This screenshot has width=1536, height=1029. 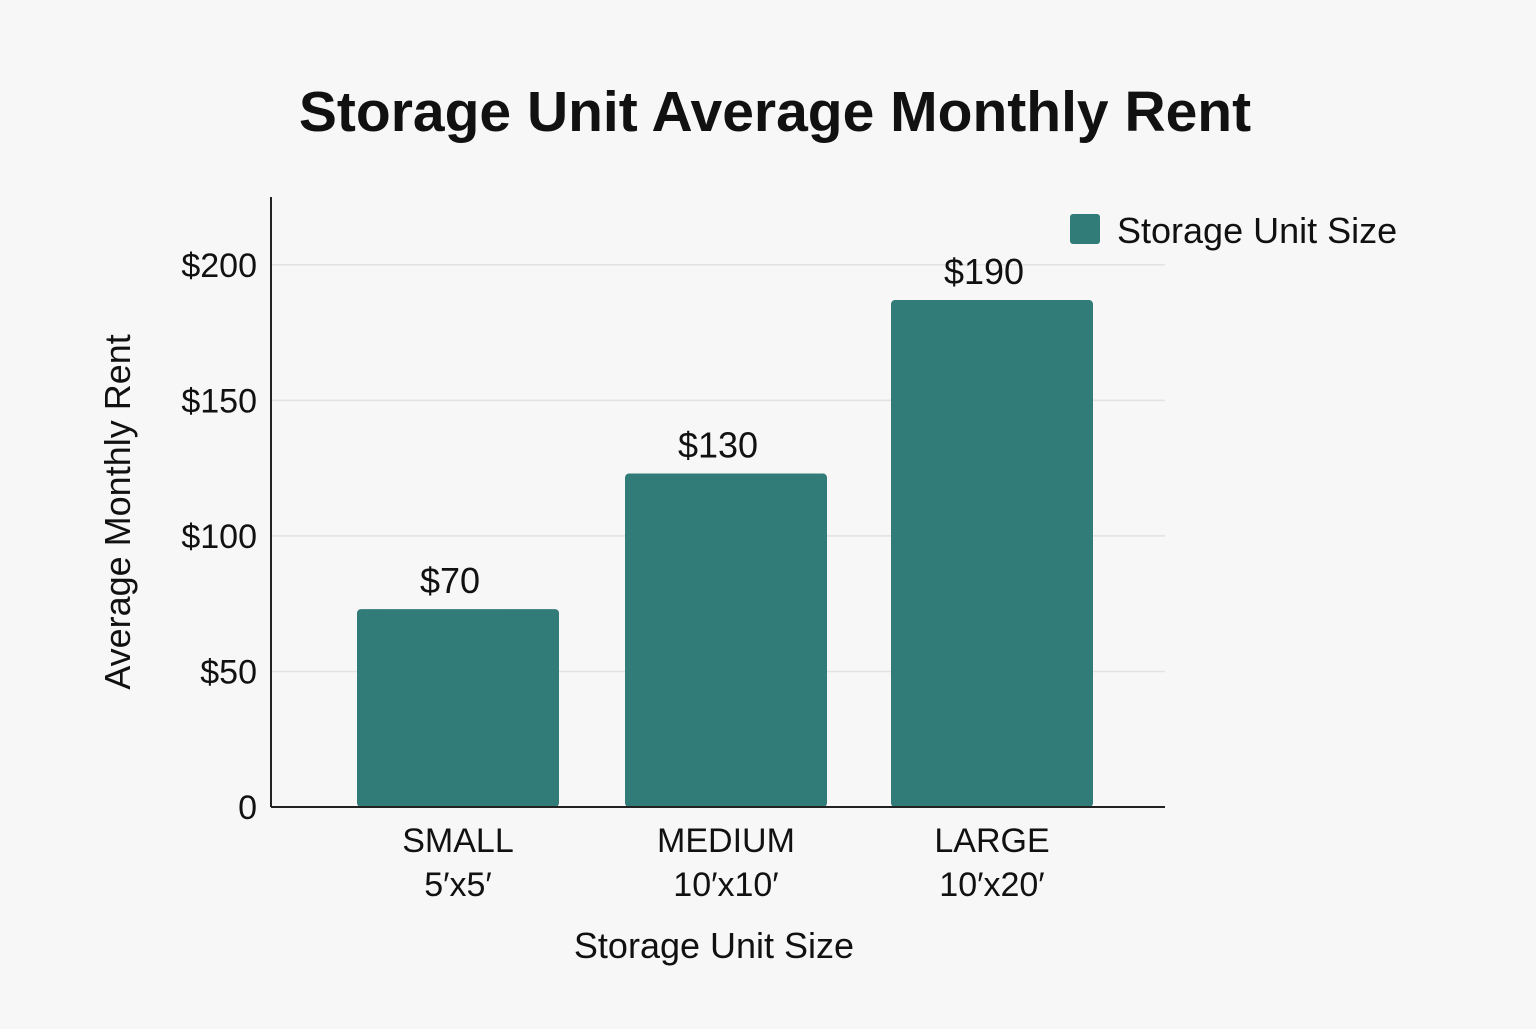 What do you see at coordinates (1257, 230) in the screenshot?
I see `legend-label: Storage Unit Size` at bounding box center [1257, 230].